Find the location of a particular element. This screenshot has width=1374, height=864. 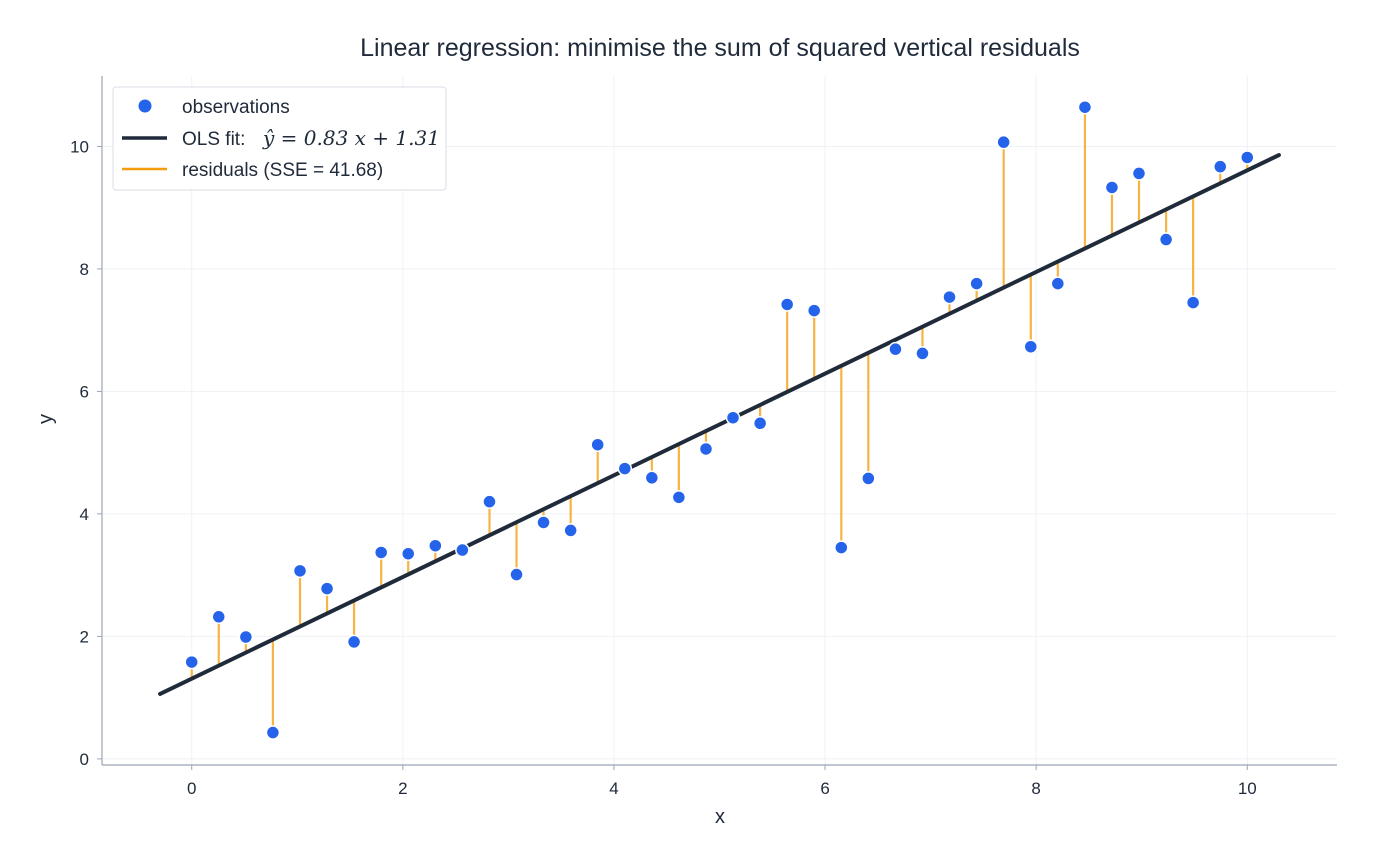

x-tick-label: 2 is located at coordinates (402, 788).